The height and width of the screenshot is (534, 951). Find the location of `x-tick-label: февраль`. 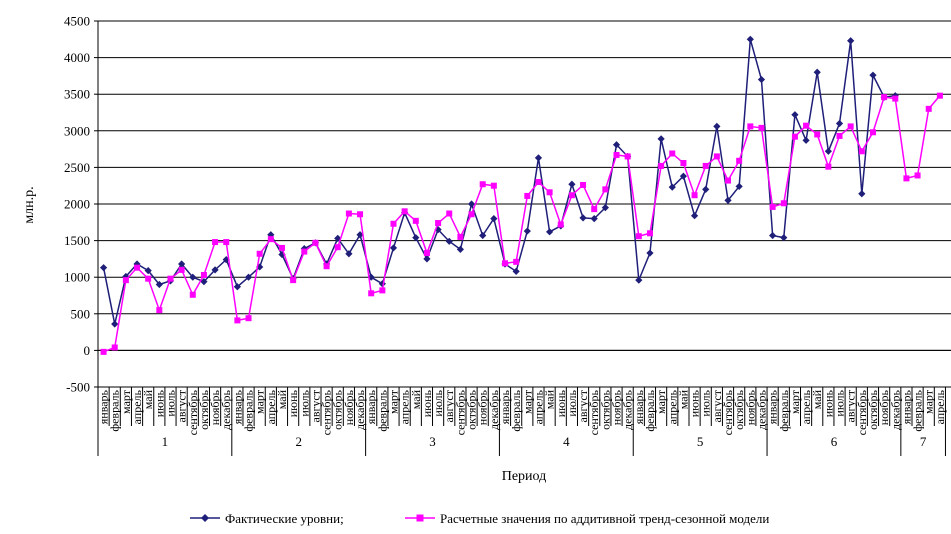

x-tick-label: февраль is located at coordinates (650, 410).